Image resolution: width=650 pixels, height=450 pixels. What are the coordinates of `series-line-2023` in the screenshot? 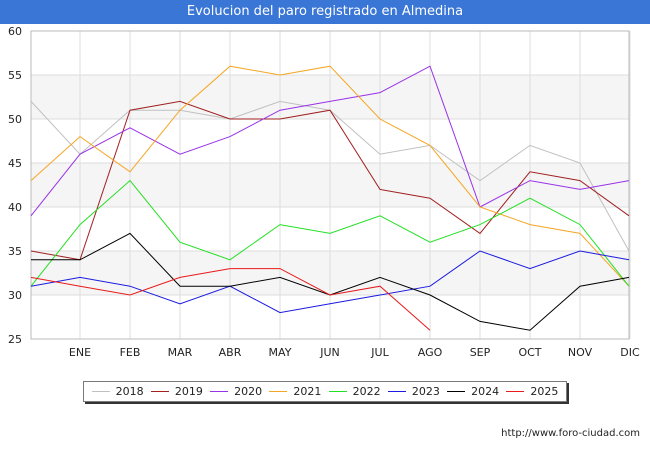 It's located at (330, 282).